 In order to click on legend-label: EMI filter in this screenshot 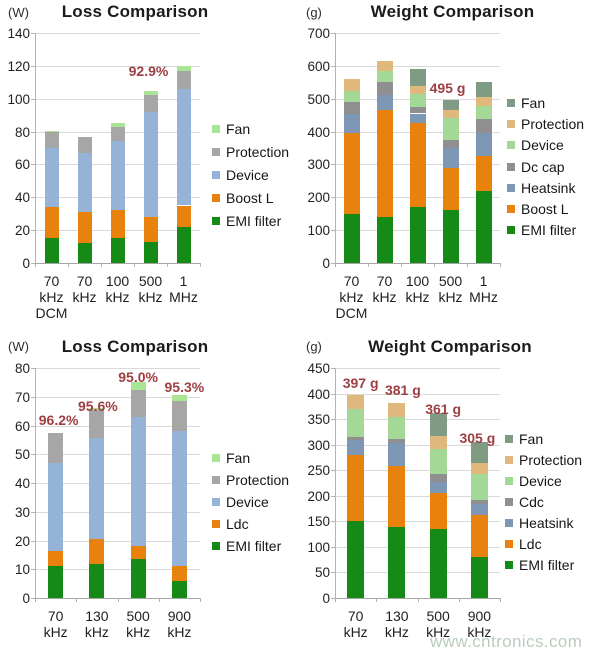, I will do `click(549, 230)`.